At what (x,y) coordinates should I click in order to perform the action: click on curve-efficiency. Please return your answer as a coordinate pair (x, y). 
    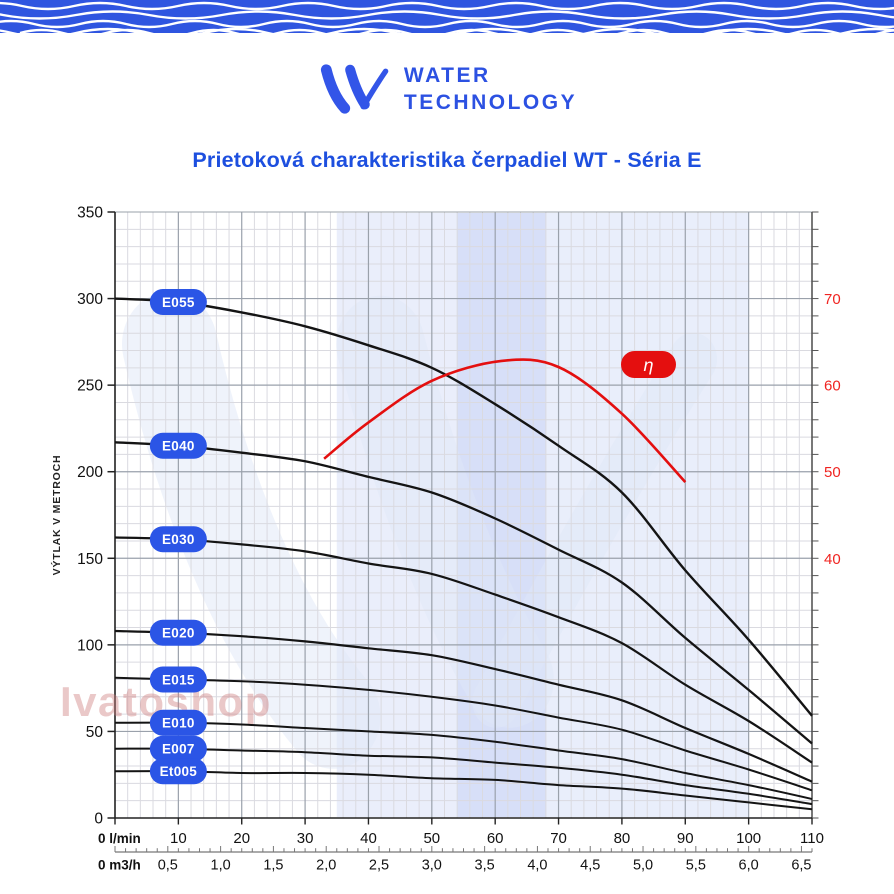
    Looking at the image, I should click on (505, 420).